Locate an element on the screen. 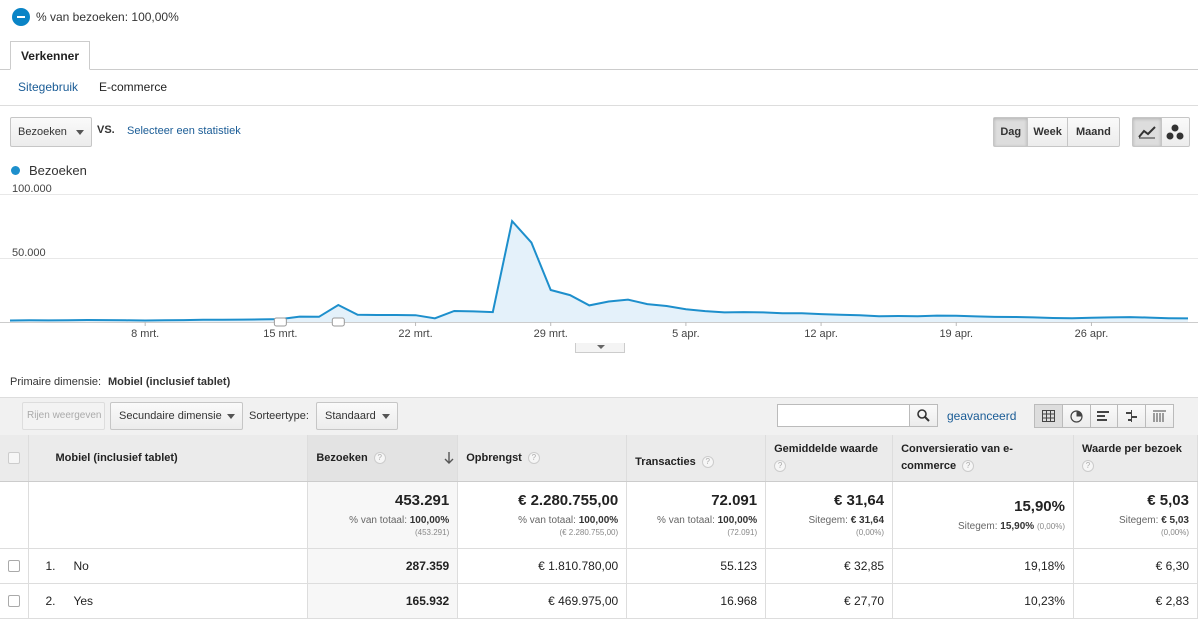  row-avg-value: € 27,70 is located at coordinates (829, 601).